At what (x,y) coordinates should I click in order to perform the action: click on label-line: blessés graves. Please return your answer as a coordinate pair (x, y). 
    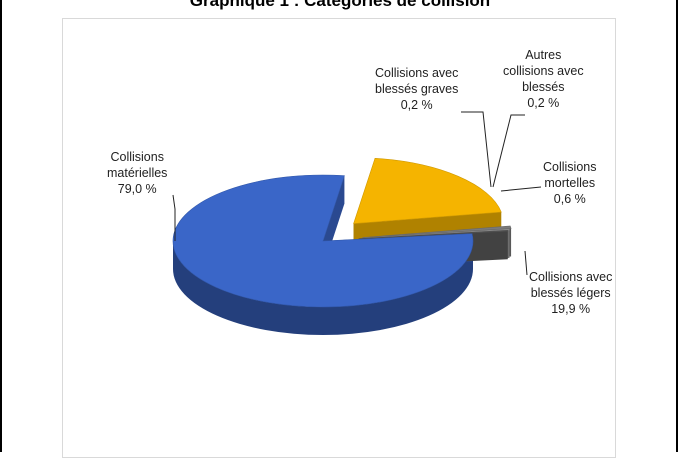
    Looking at the image, I should click on (417, 89).